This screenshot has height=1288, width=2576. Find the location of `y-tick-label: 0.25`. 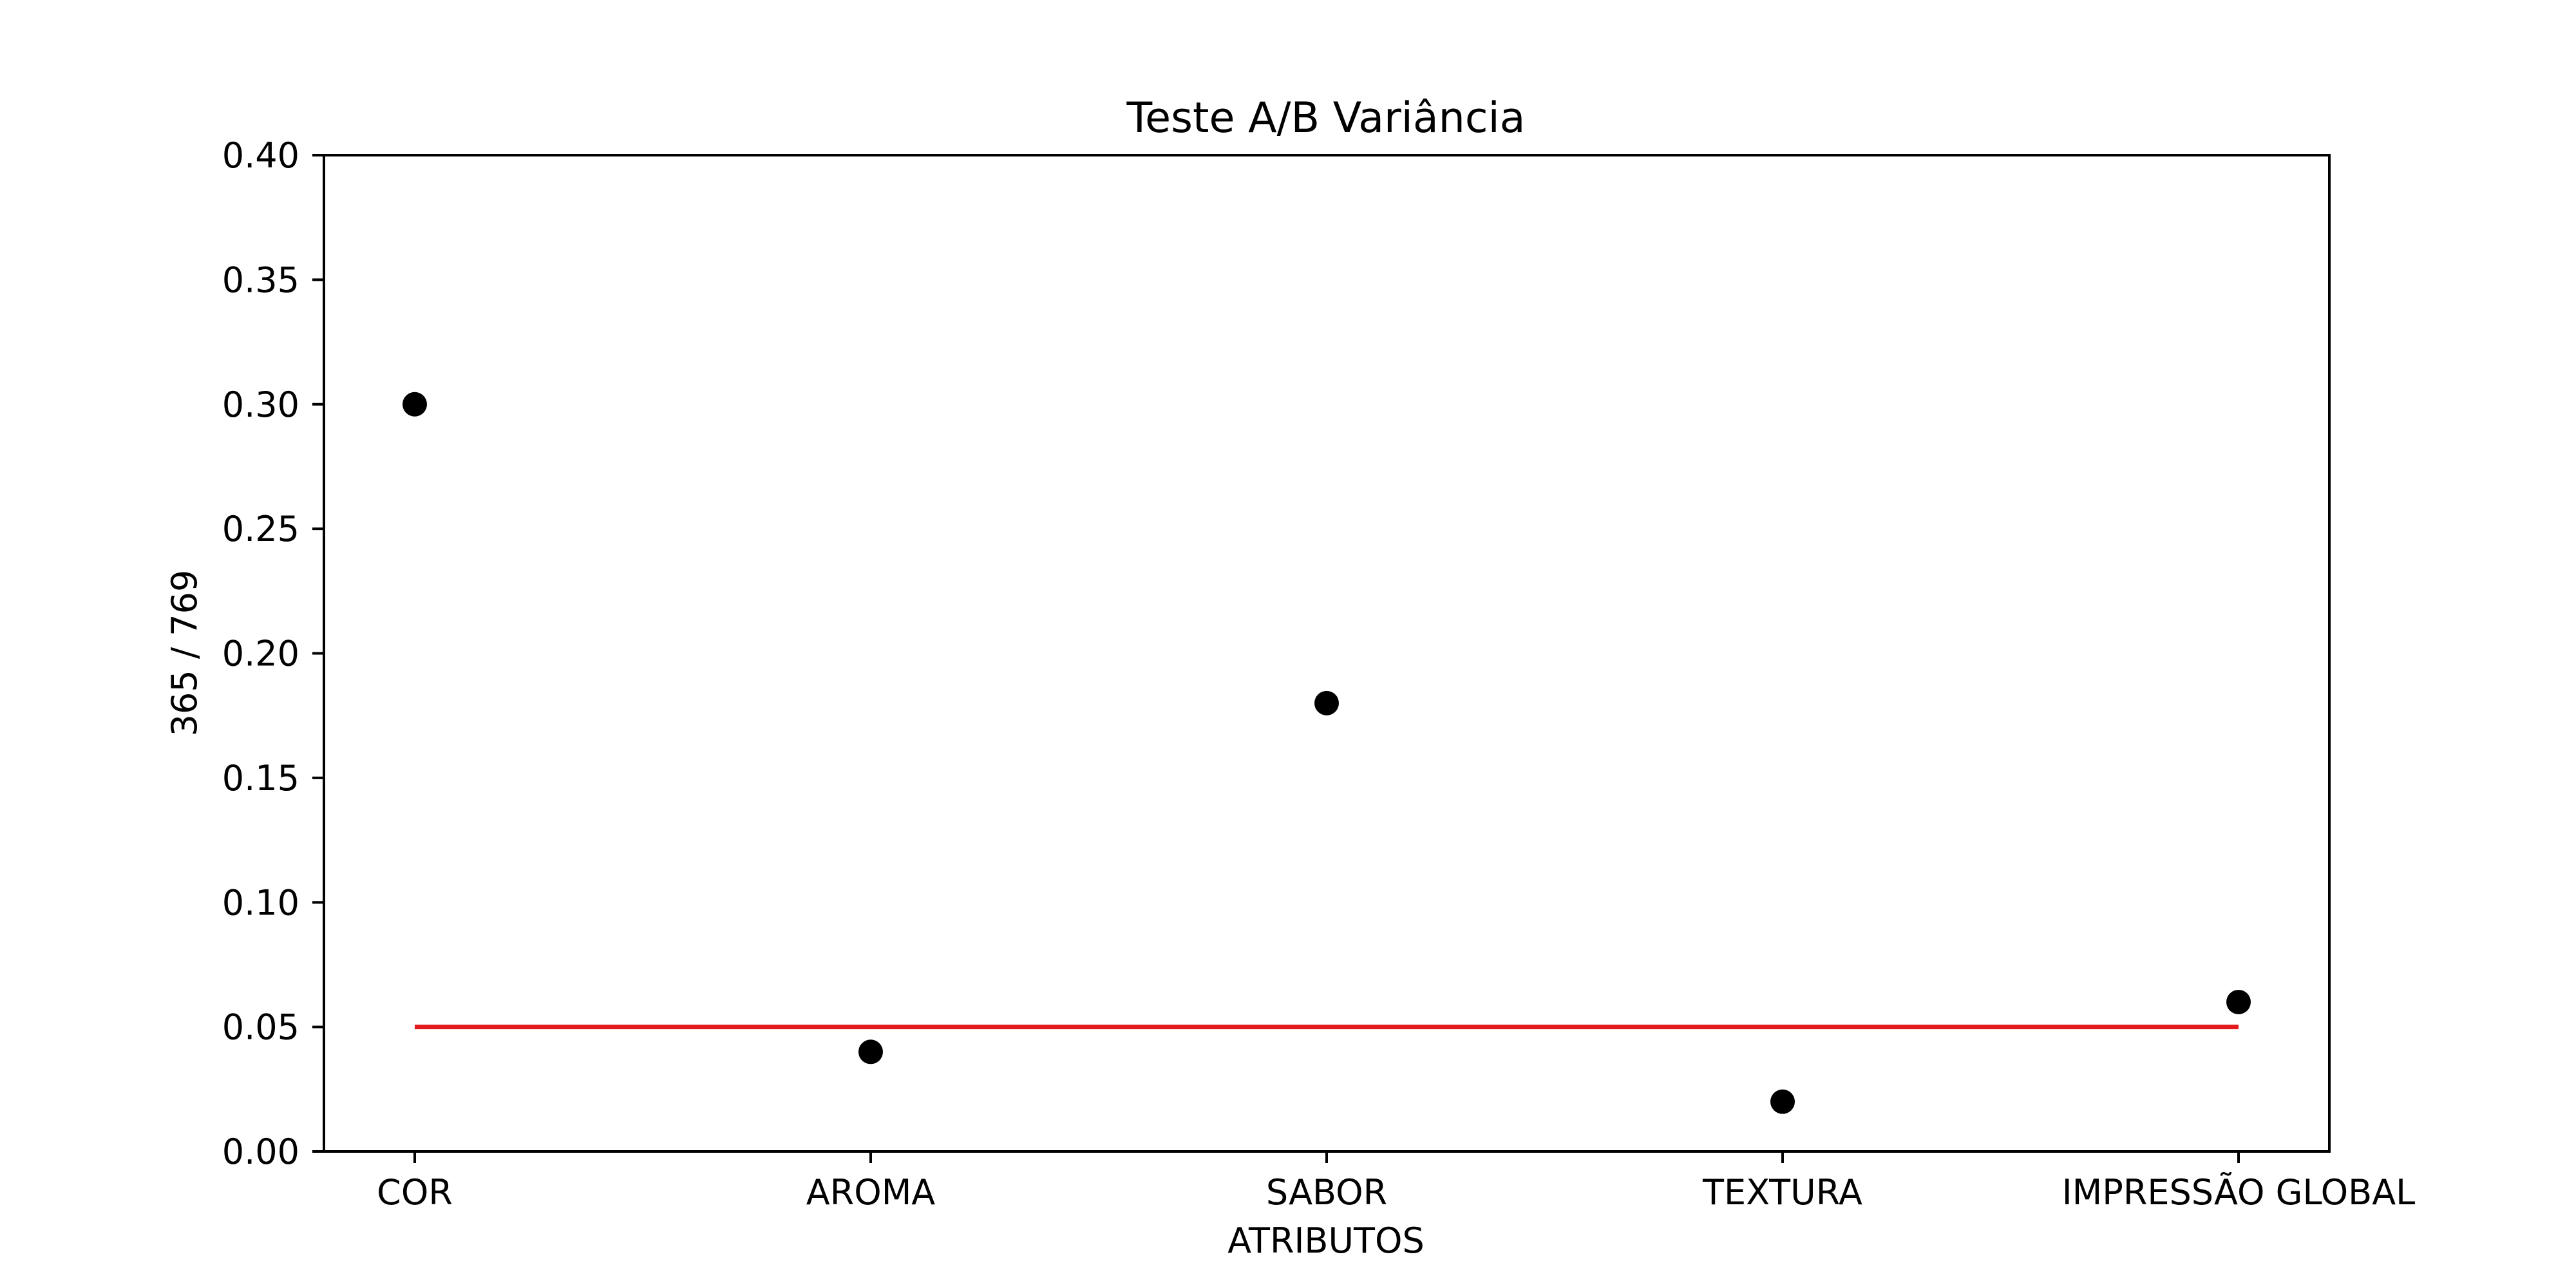

y-tick-label: 0.25 is located at coordinates (261, 529).